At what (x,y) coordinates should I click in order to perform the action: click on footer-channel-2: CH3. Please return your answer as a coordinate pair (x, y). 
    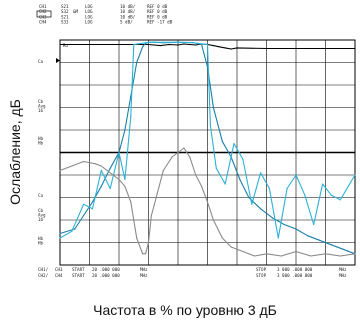
    Looking at the image, I should click on (59, 269).